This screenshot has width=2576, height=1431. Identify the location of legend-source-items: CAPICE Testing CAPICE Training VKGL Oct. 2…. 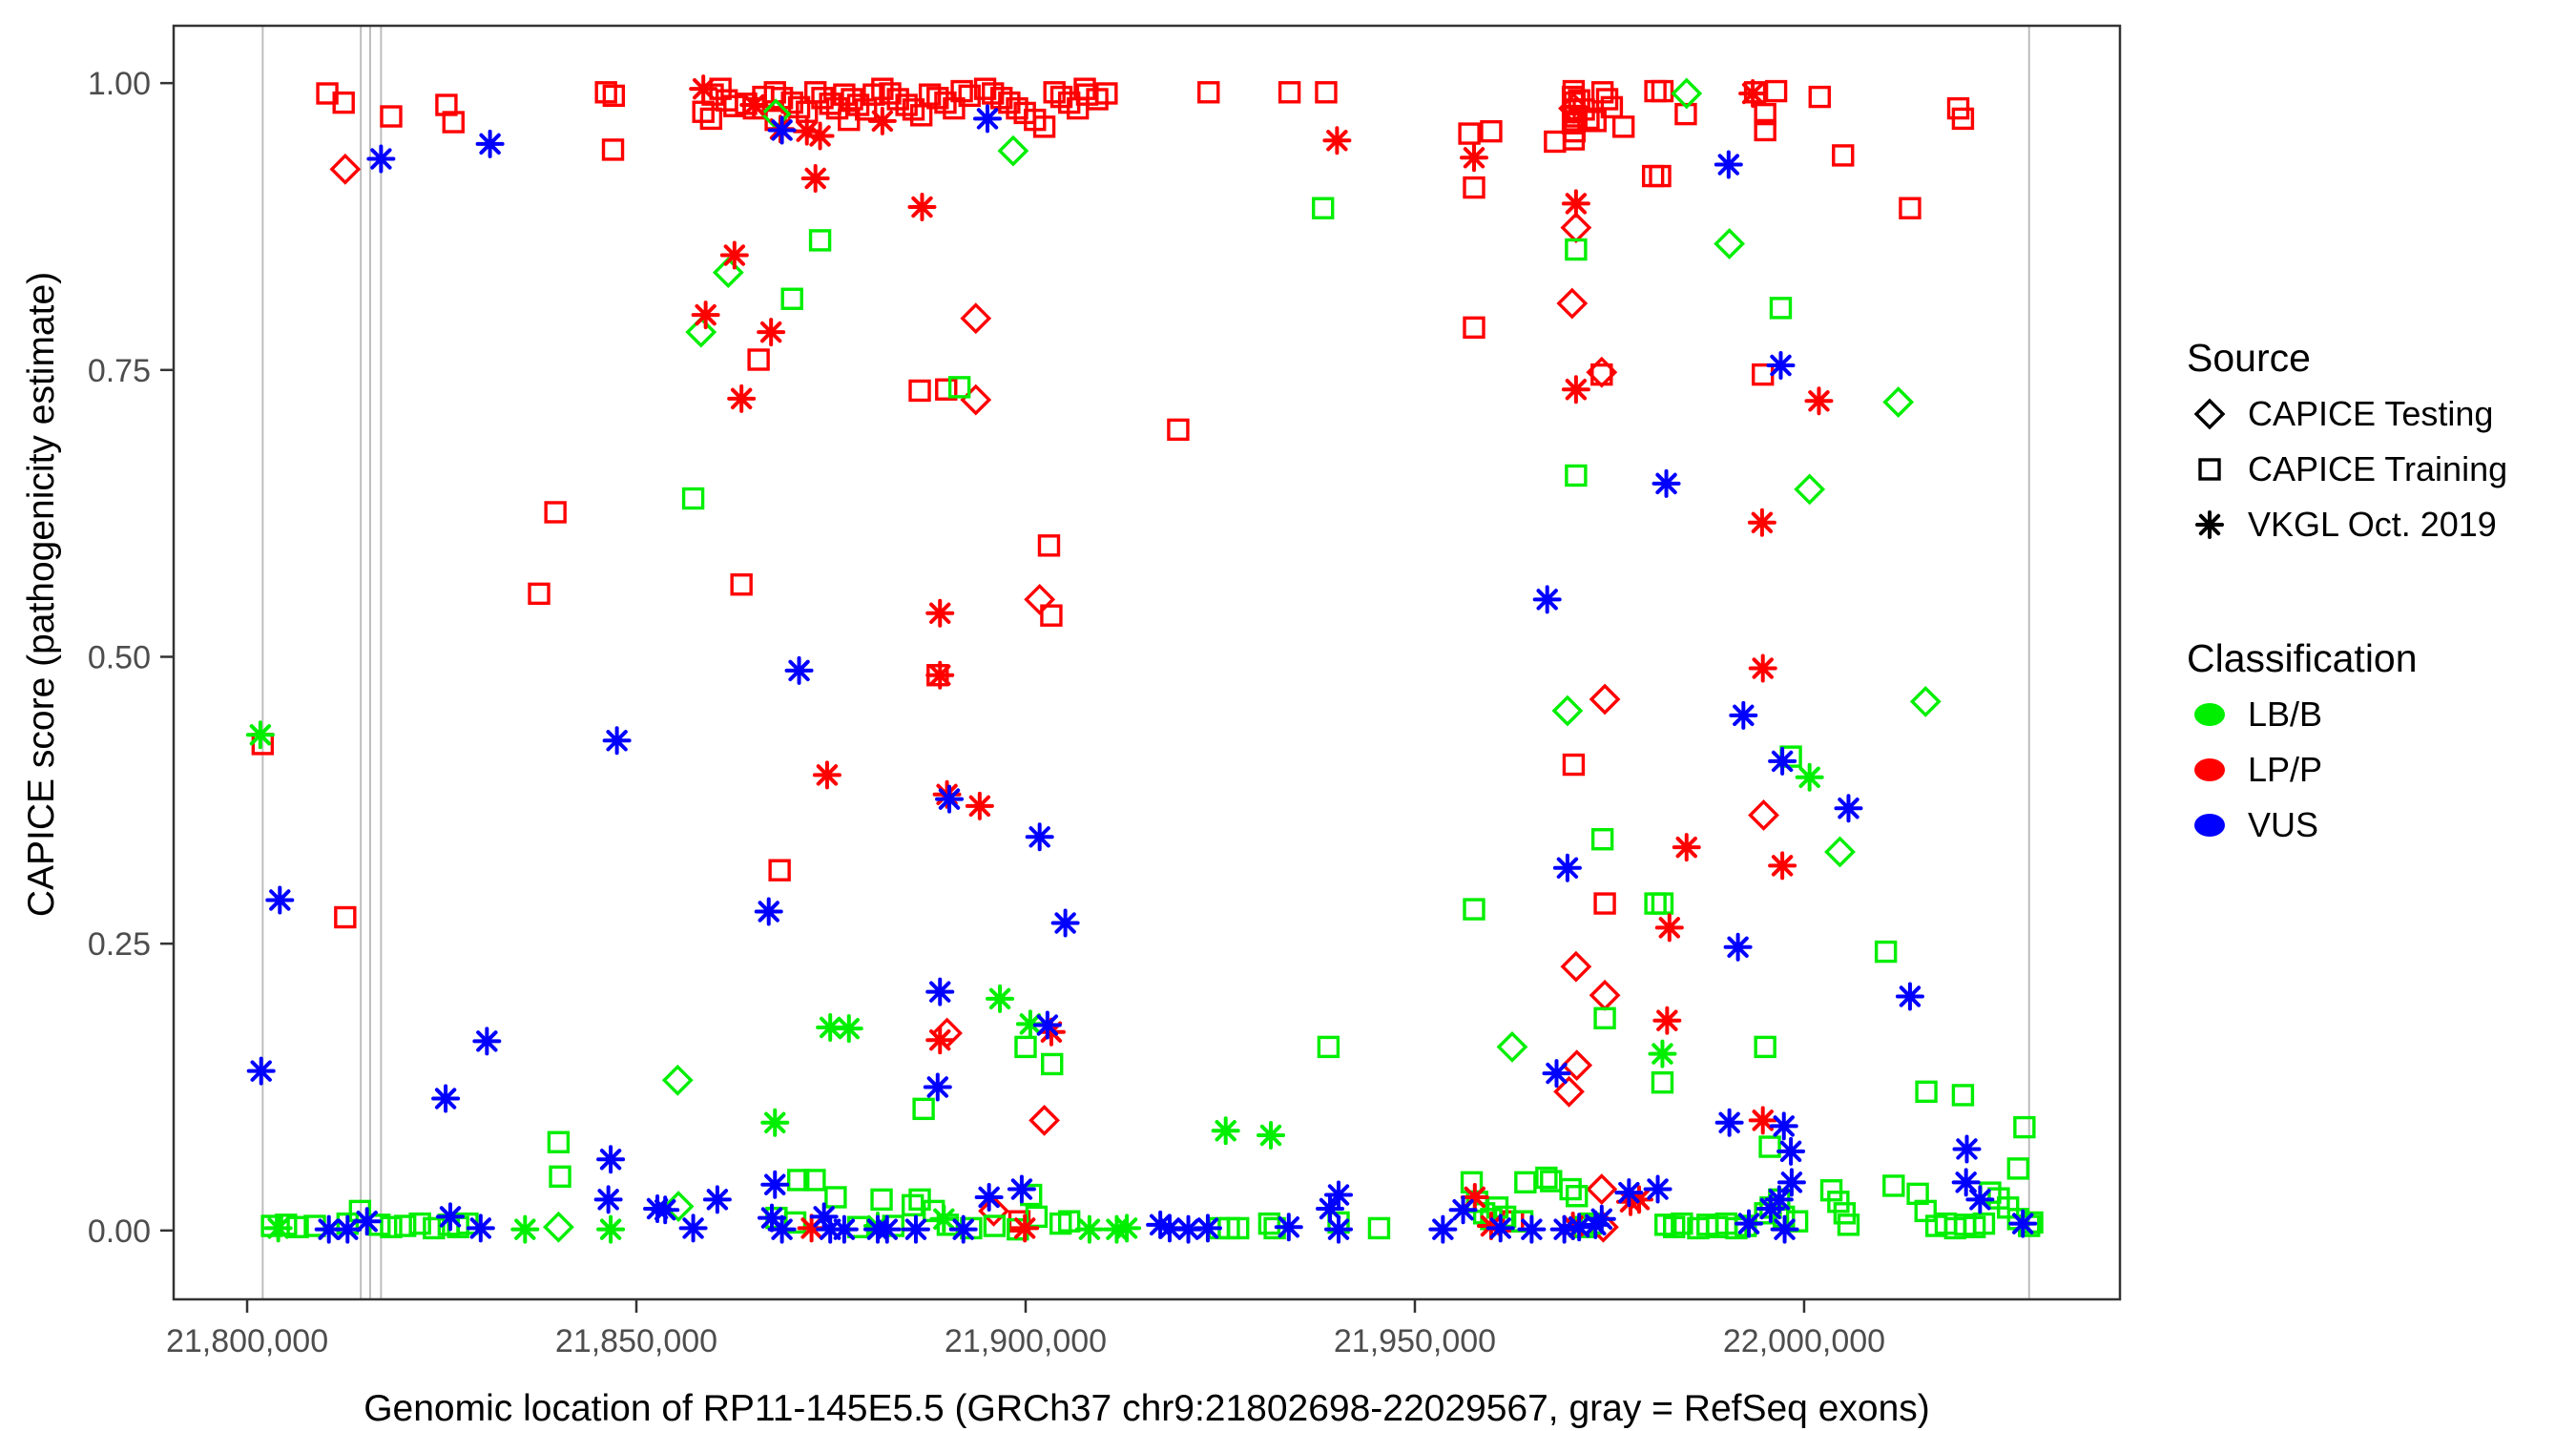
(2377, 469).